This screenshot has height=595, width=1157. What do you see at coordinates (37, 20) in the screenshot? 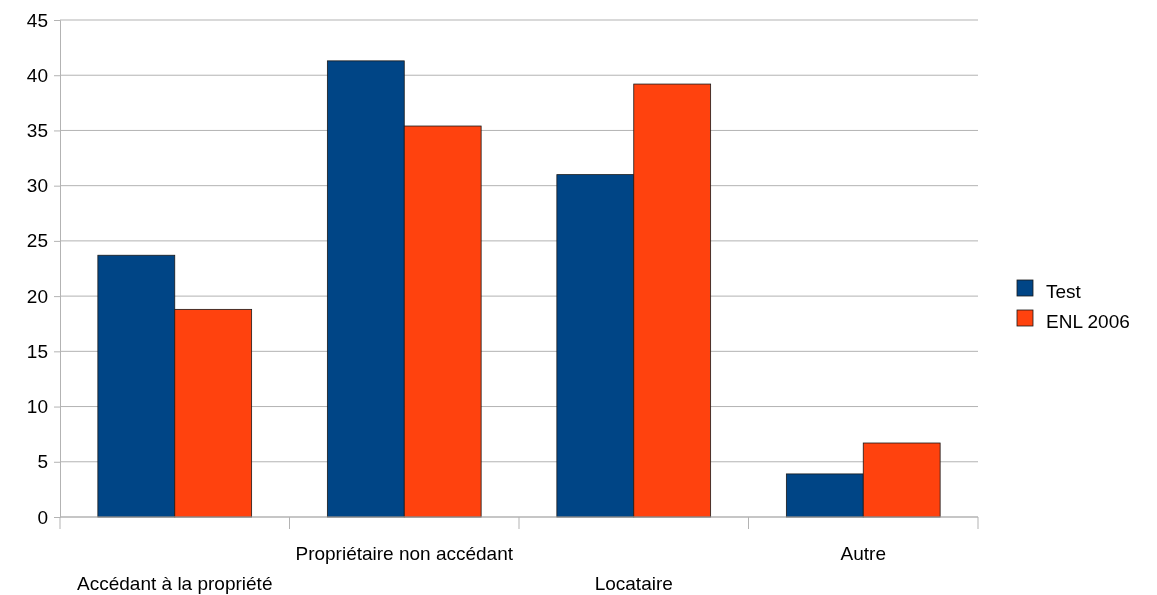
I see `y-tick-label: 45` at bounding box center [37, 20].